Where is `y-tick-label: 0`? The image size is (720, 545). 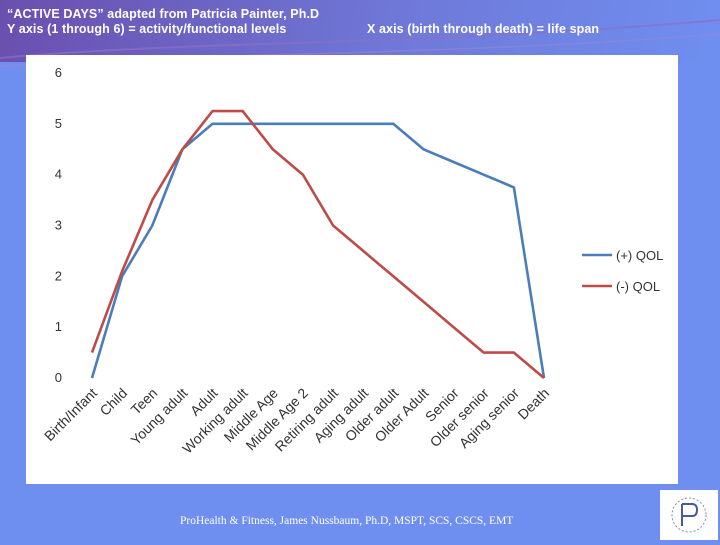
y-tick-label: 0 is located at coordinates (58, 377).